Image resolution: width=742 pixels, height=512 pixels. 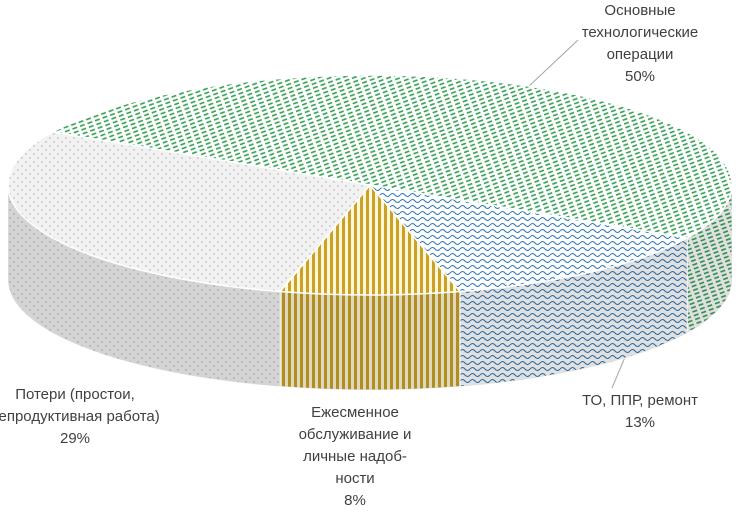 I want to click on value-label: 13%, so click(x=640, y=422).